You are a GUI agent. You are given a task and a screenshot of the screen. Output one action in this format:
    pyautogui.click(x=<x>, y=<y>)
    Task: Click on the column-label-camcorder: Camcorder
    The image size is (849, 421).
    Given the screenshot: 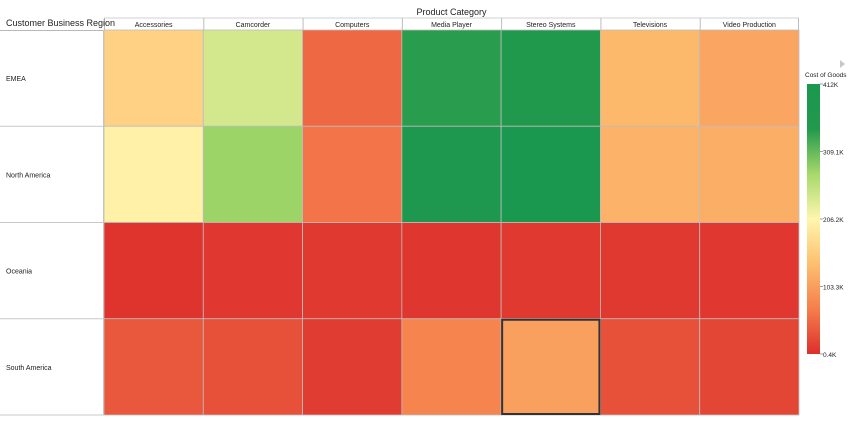 What is the action you would take?
    pyautogui.click(x=253, y=25)
    